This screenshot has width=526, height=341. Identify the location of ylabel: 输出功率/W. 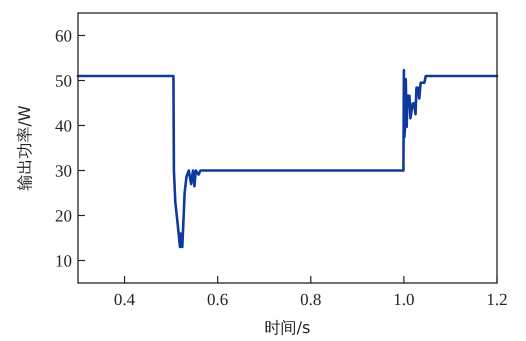
(24, 148).